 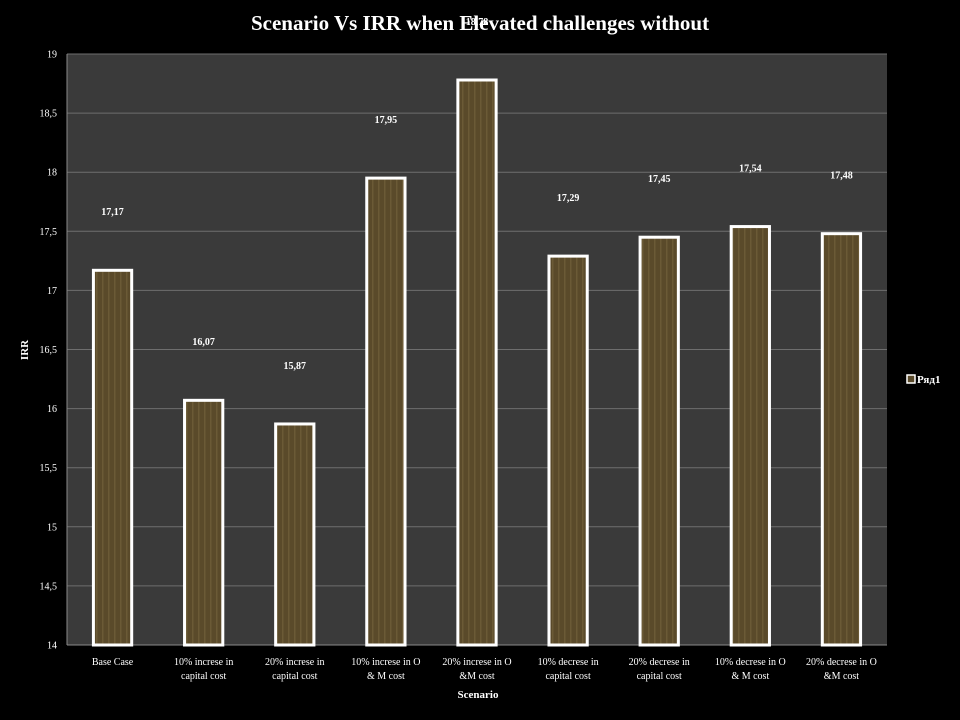 I want to click on y-tick-label: 18,5, so click(x=49, y=114).